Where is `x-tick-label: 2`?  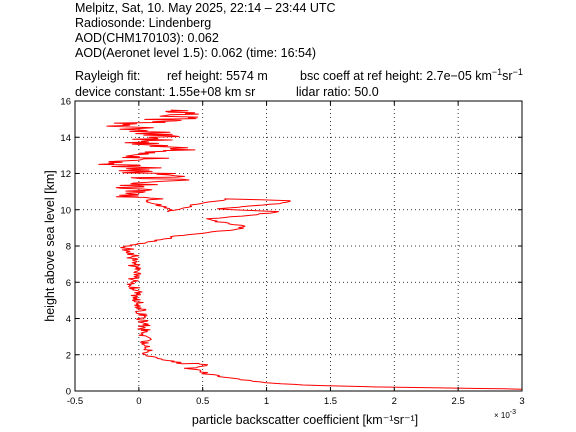
x-tick-label: 2 is located at coordinates (394, 401).